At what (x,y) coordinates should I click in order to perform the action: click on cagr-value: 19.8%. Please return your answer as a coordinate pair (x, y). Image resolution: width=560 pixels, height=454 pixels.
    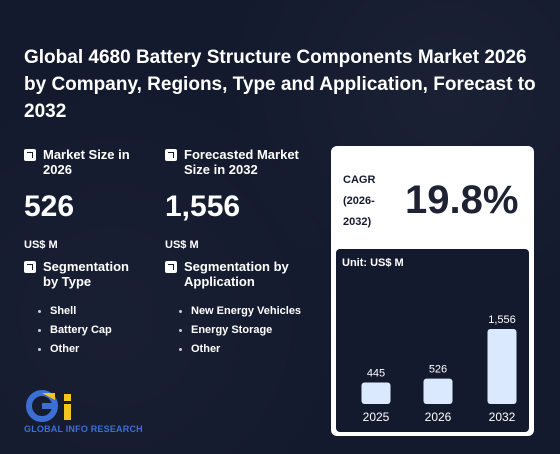
    Looking at the image, I should click on (462, 200).